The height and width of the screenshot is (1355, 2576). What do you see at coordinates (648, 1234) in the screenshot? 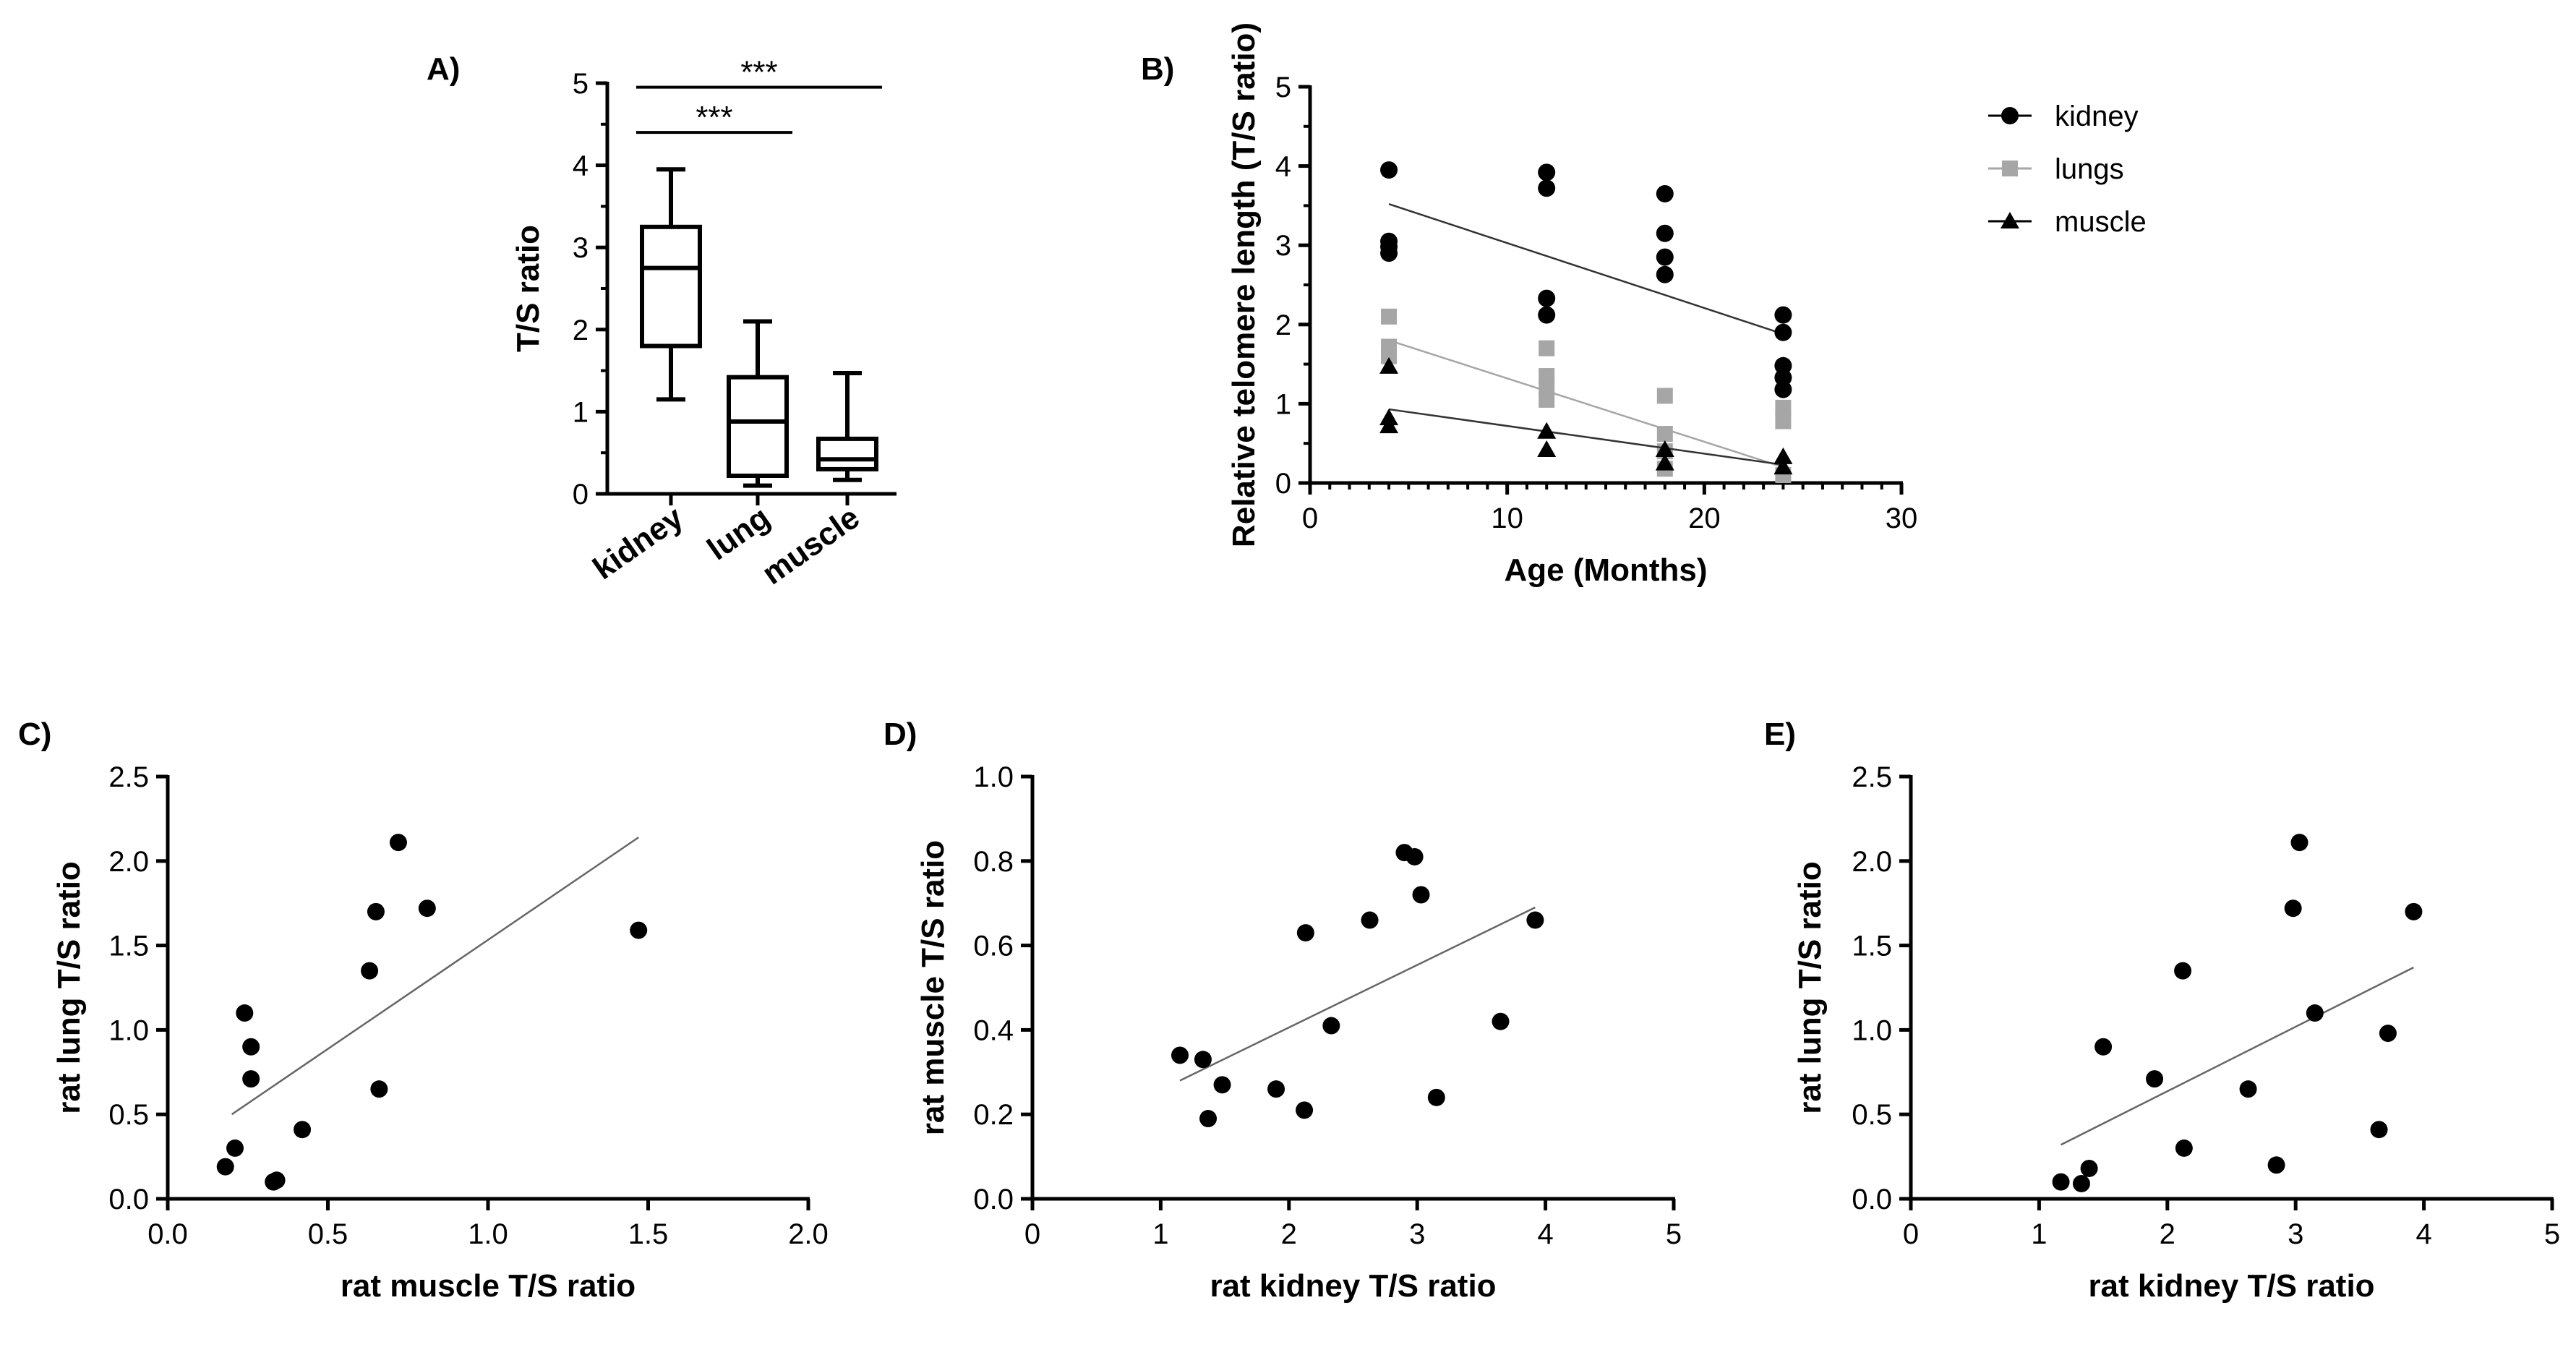
I see `x-tick-label: 1.5` at bounding box center [648, 1234].